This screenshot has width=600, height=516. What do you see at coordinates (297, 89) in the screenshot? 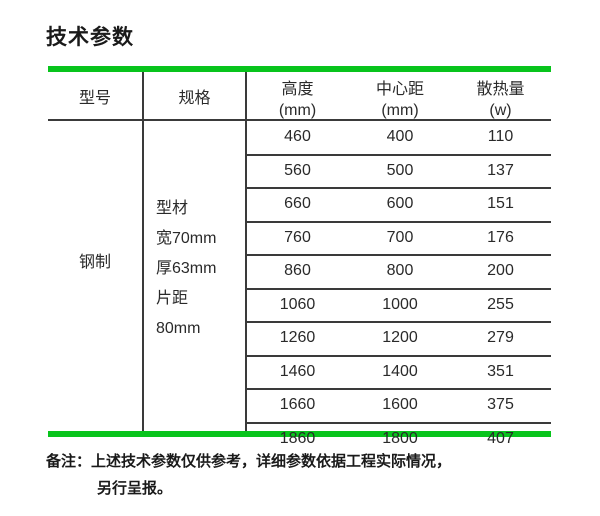
I see `header-height-label: 高度` at bounding box center [297, 89].